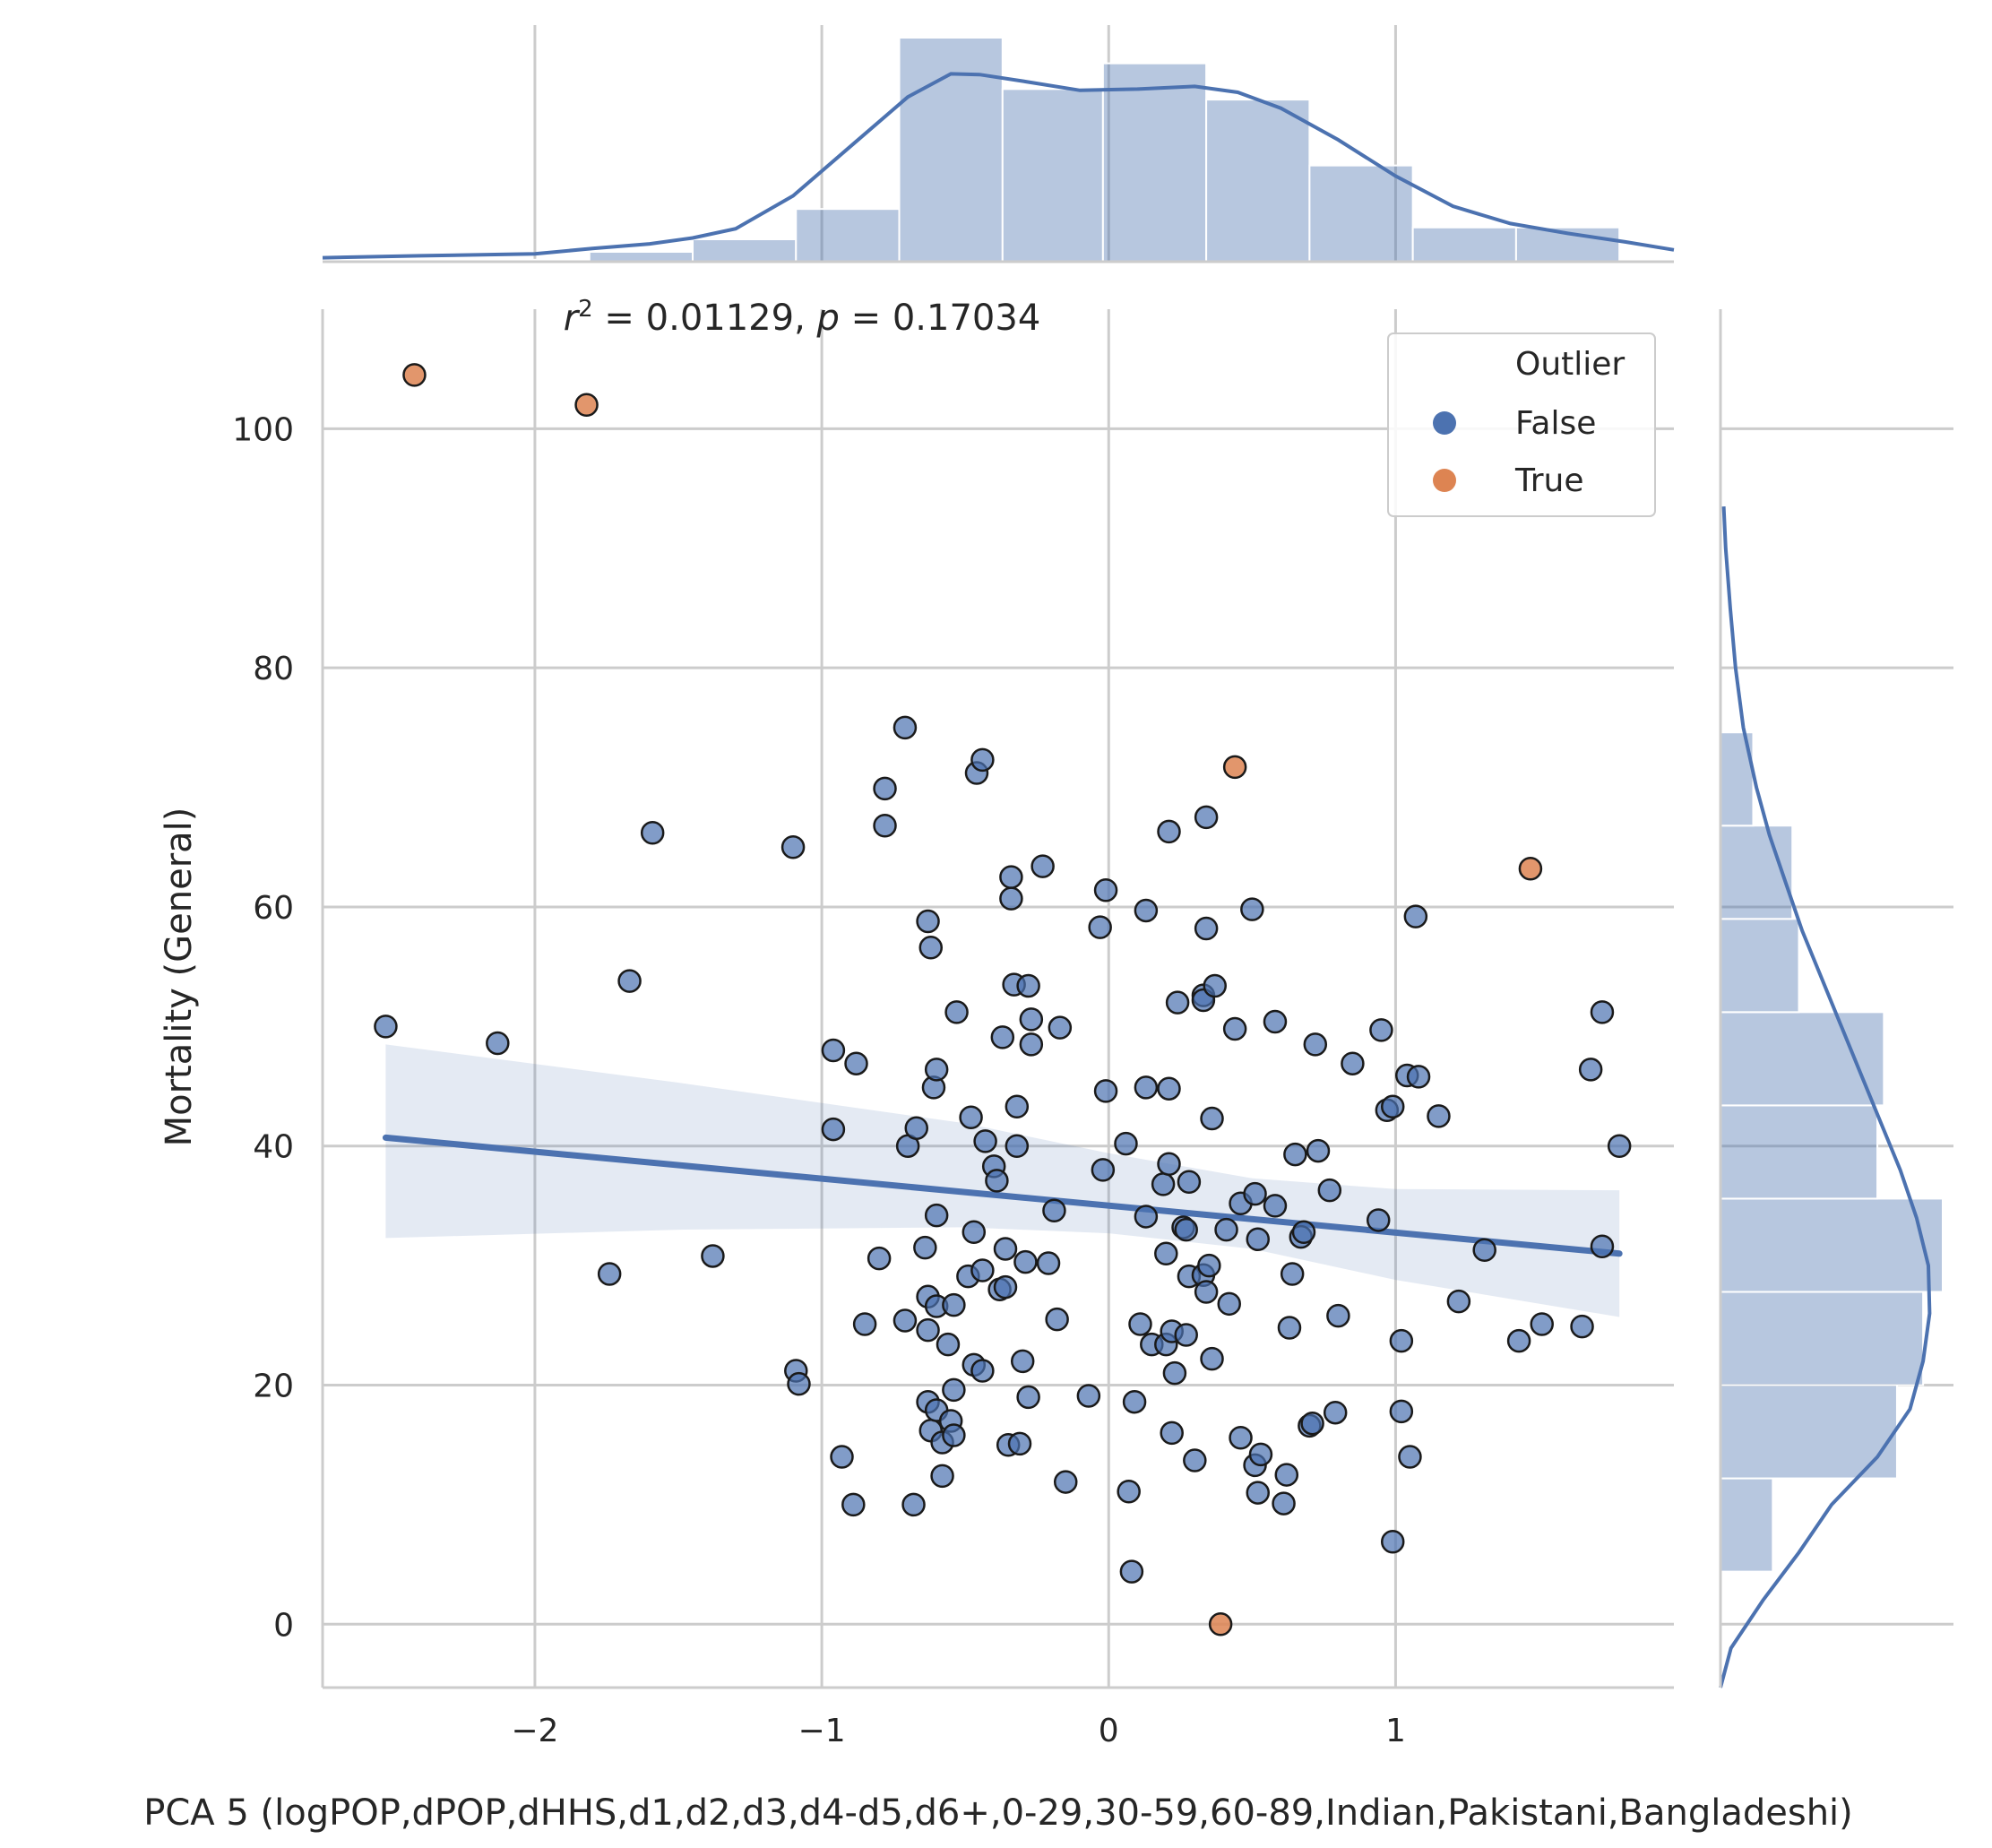 The width and height of the screenshot is (1992, 1848). What do you see at coordinates (828, 318) in the screenshot?
I see `annot-p-symbol: p` at bounding box center [828, 318].